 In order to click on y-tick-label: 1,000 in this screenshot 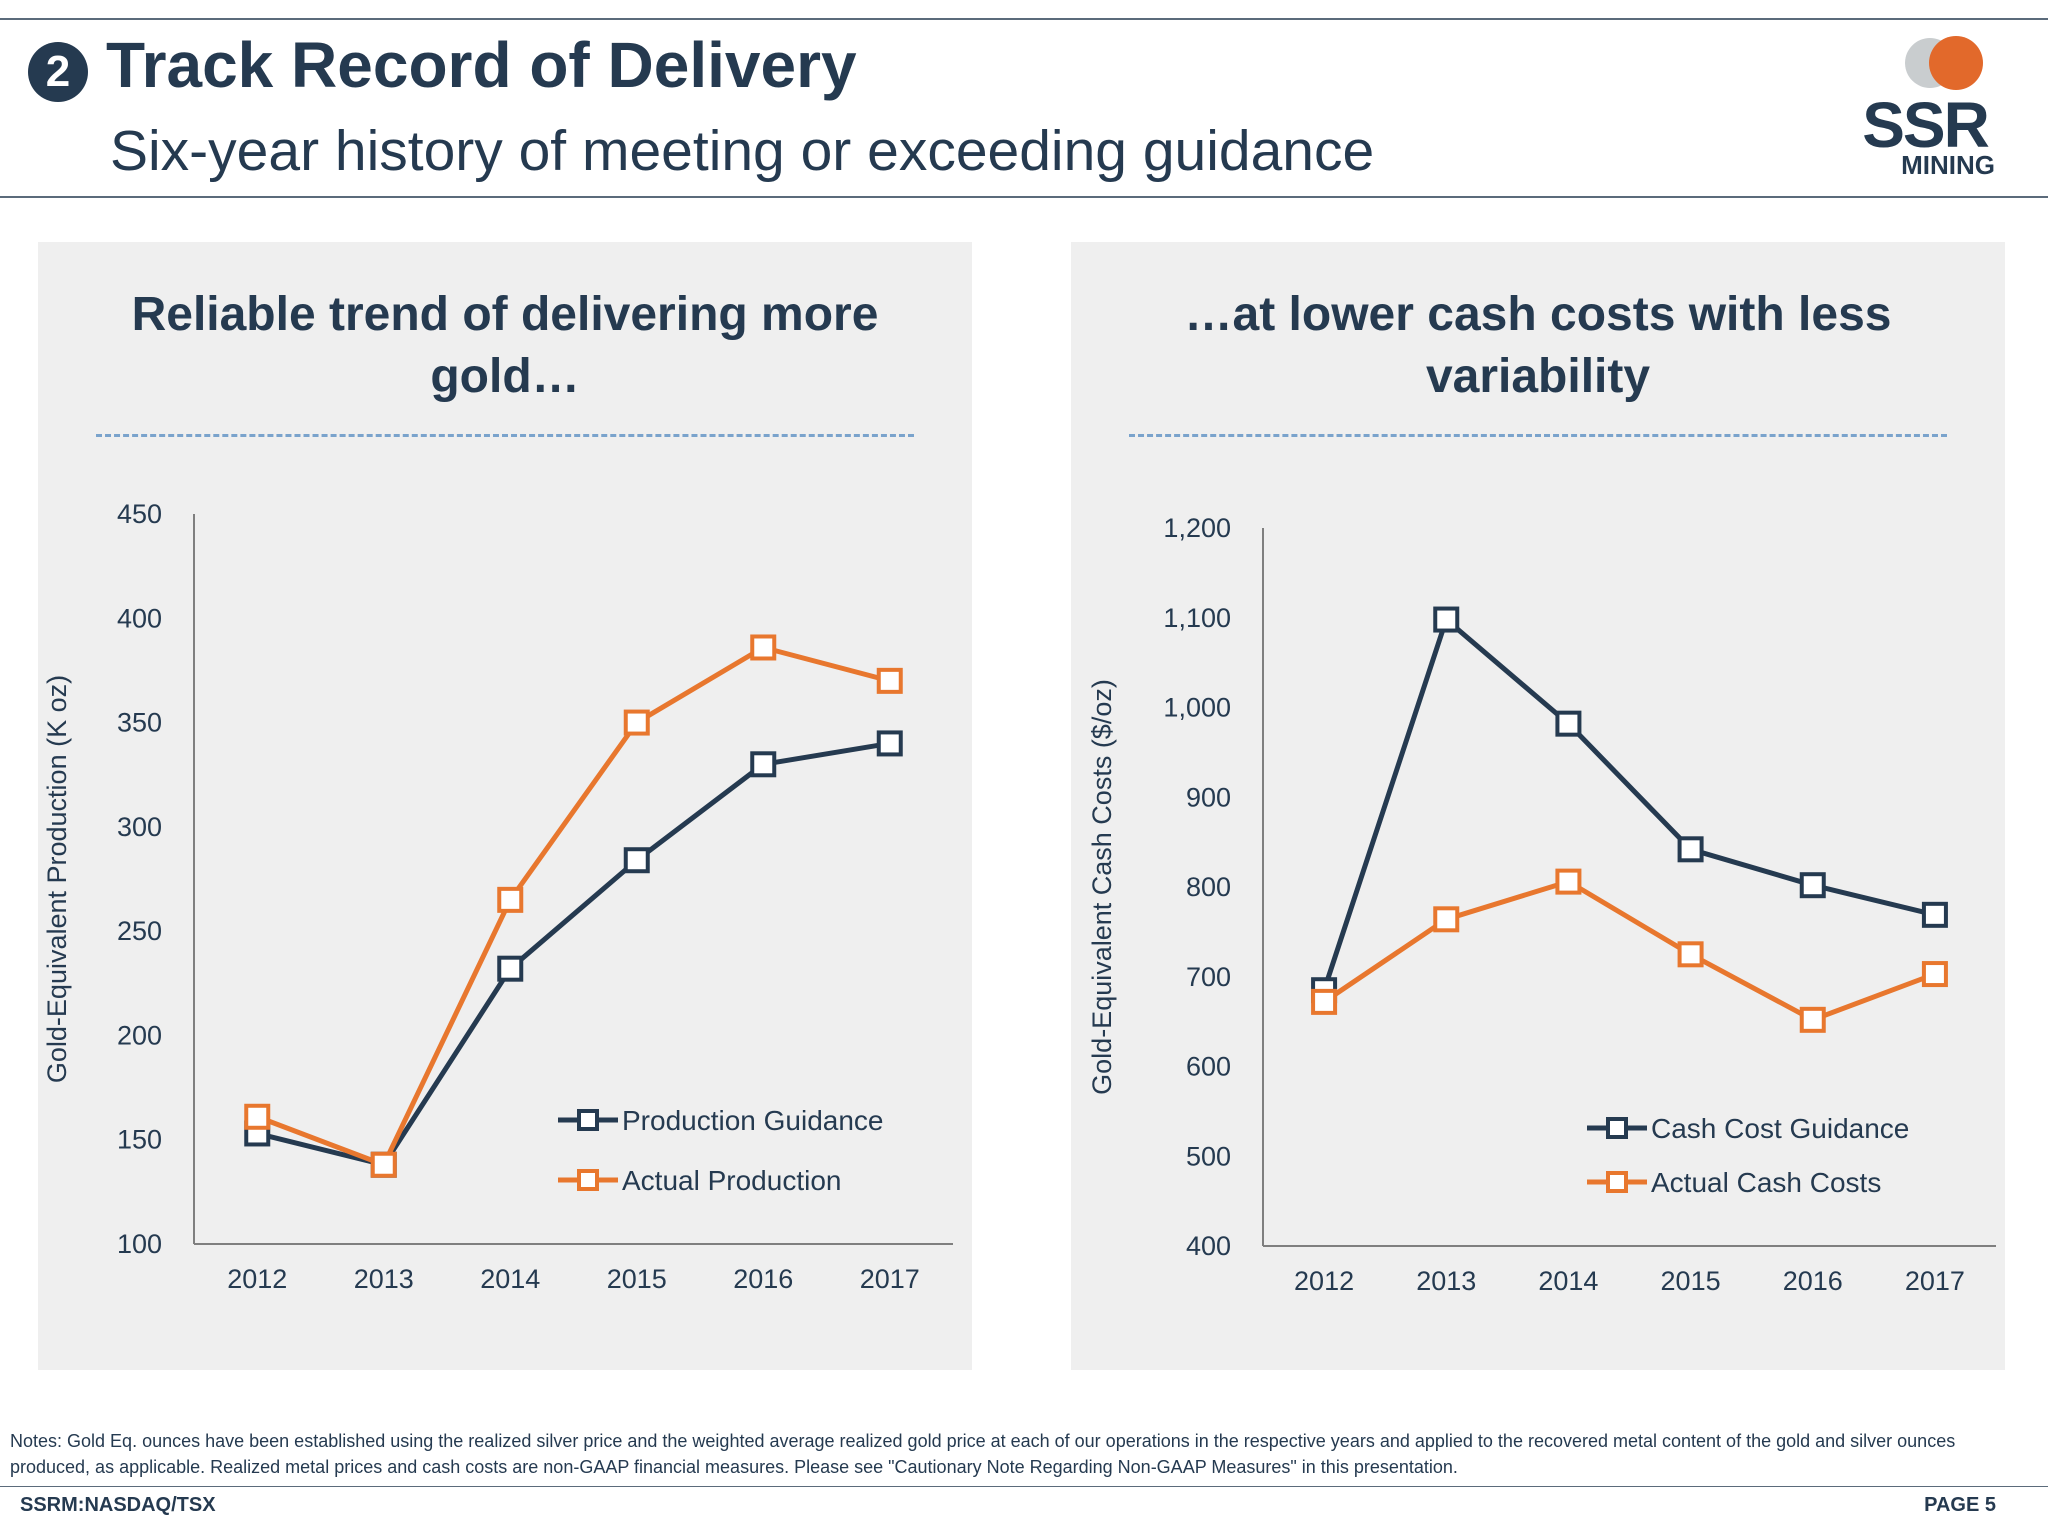, I will do `click(1197, 708)`.